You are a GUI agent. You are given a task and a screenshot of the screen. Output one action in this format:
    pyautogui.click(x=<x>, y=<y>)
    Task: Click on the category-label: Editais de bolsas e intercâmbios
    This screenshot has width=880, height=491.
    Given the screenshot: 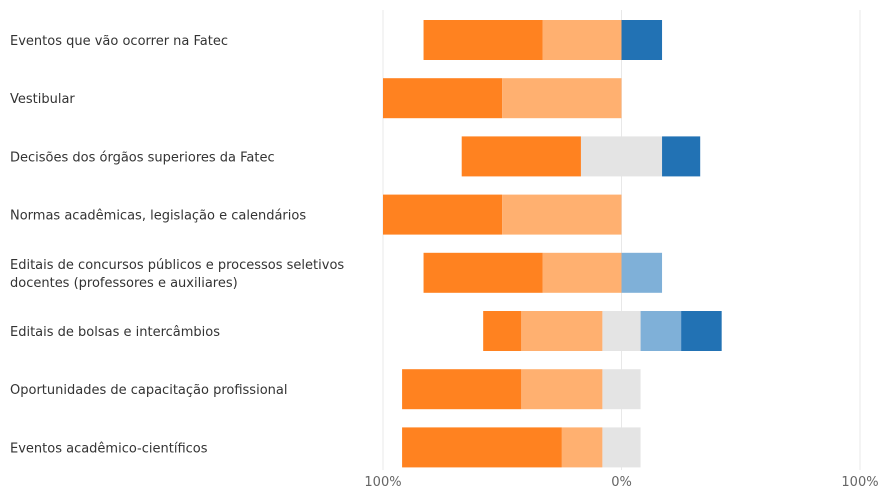 What is the action you would take?
    pyautogui.click(x=115, y=332)
    